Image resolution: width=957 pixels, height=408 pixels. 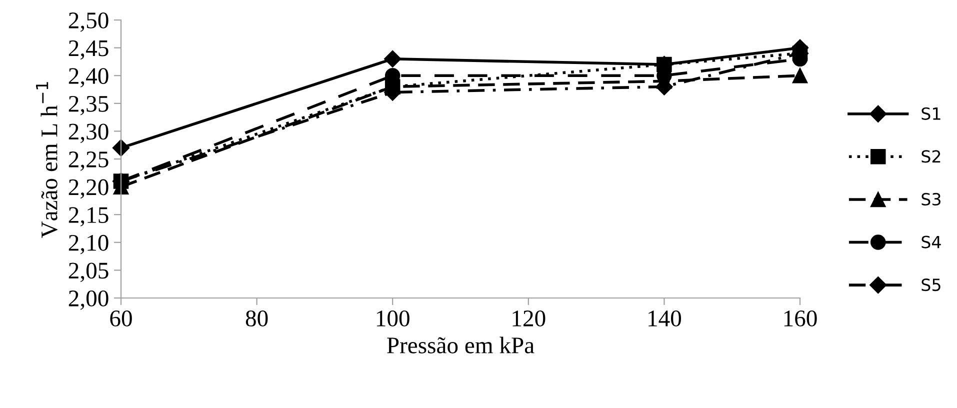 I want to click on legend-label: S1, so click(x=931, y=113).